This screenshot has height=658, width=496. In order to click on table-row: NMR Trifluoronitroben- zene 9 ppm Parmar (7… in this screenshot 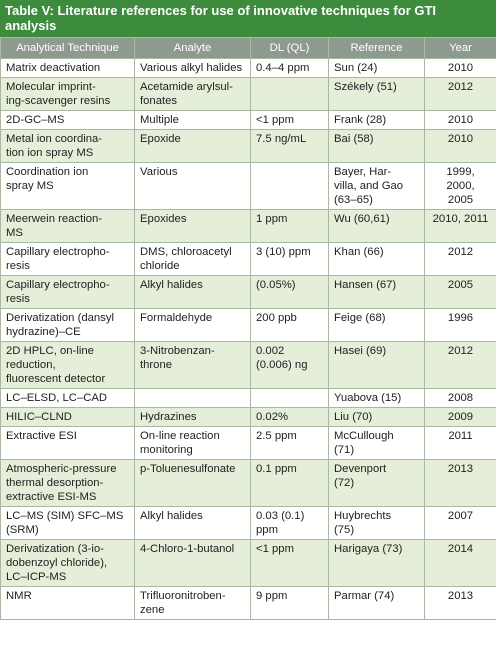, I will do `click(248, 603)`.